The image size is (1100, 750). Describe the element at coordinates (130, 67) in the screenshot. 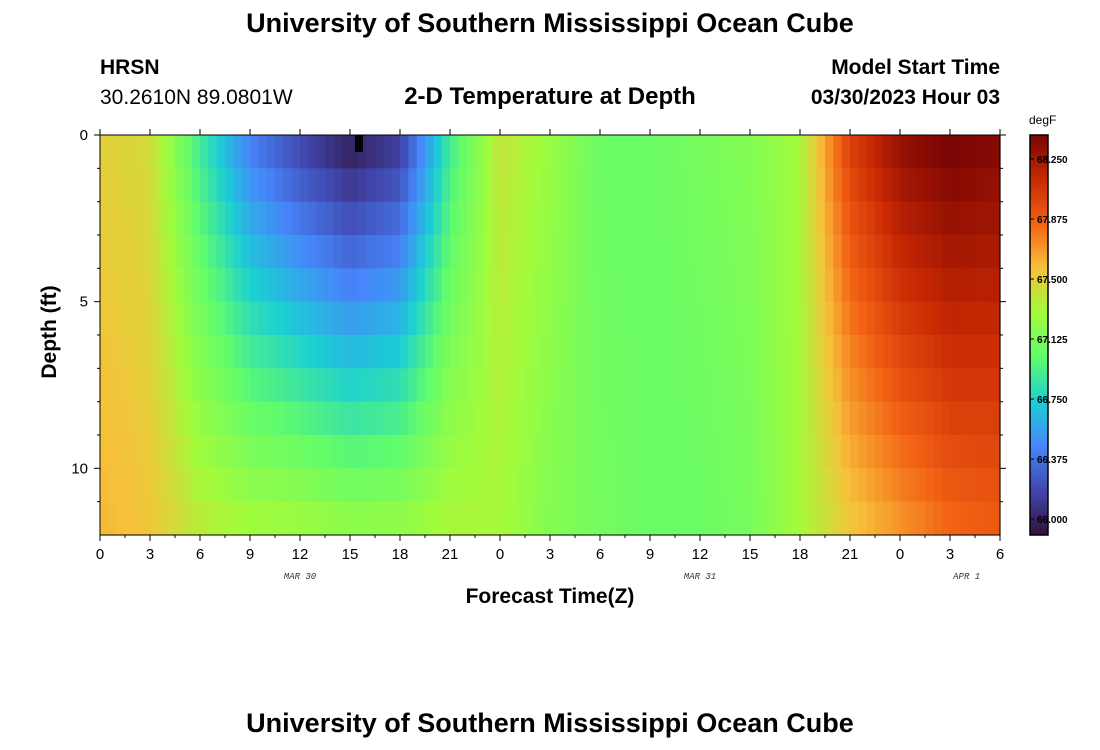

I see `station-name: HRSN` at that location.